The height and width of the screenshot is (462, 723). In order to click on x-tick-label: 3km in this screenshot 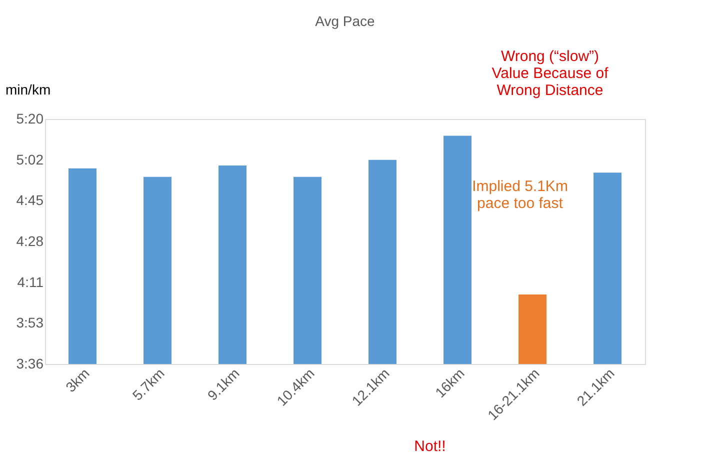, I will do `click(77, 380)`.